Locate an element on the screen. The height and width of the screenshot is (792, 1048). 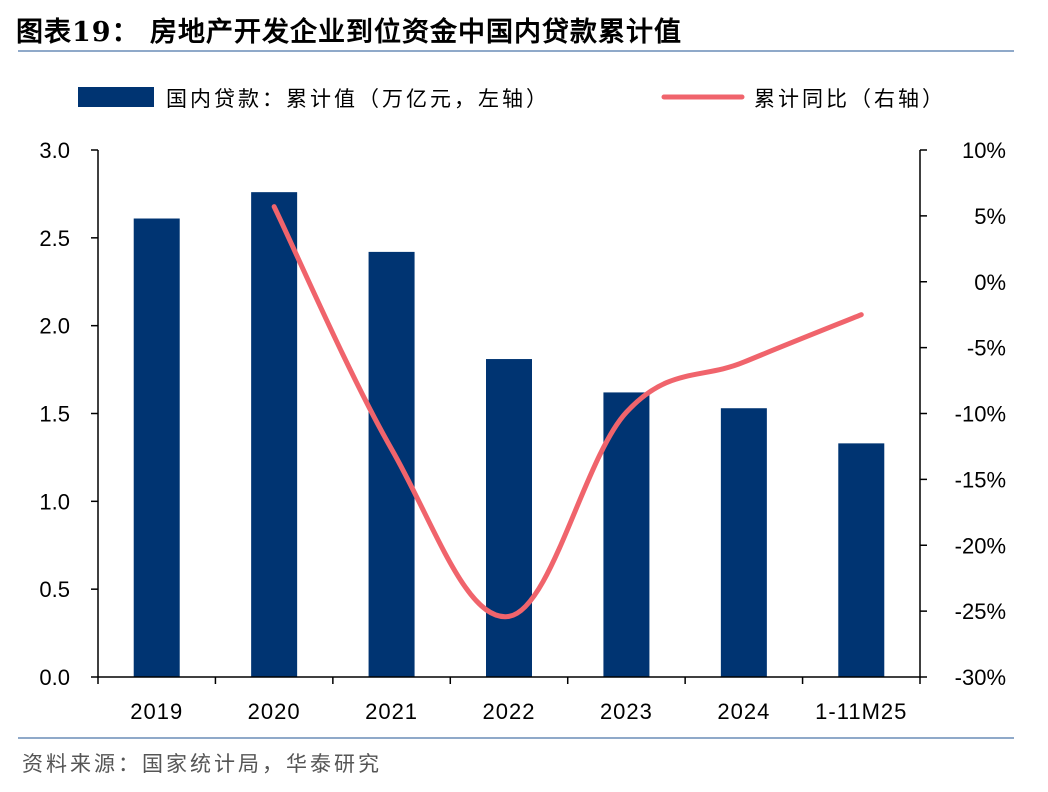
bar-2022 is located at coordinates (509, 518).